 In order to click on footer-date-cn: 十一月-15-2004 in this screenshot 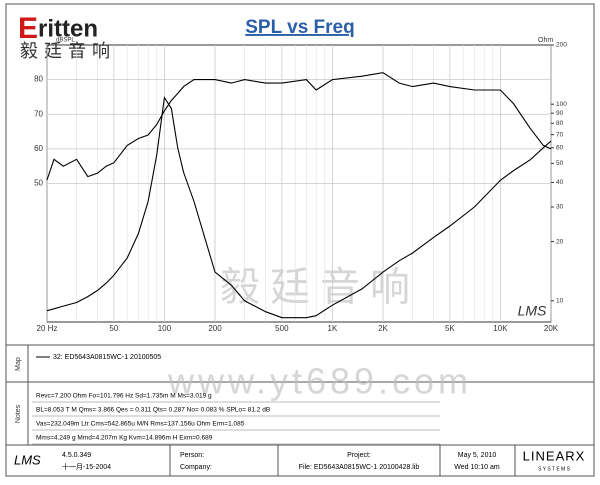, I will do `click(86, 466)`.